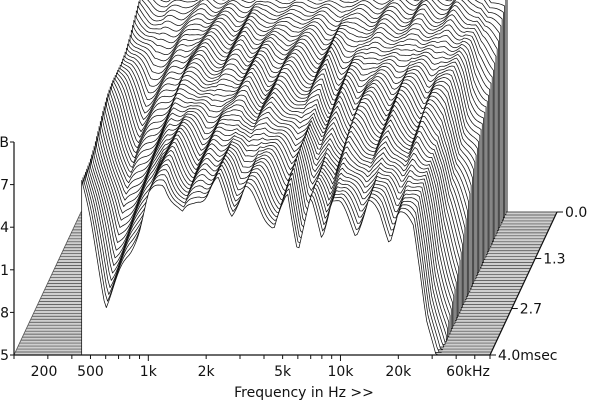 The image size is (600, 405). What do you see at coordinates (528, 356) in the screenshot?
I see `time-tick-label: 4.0msec` at bounding box center [528, 356].